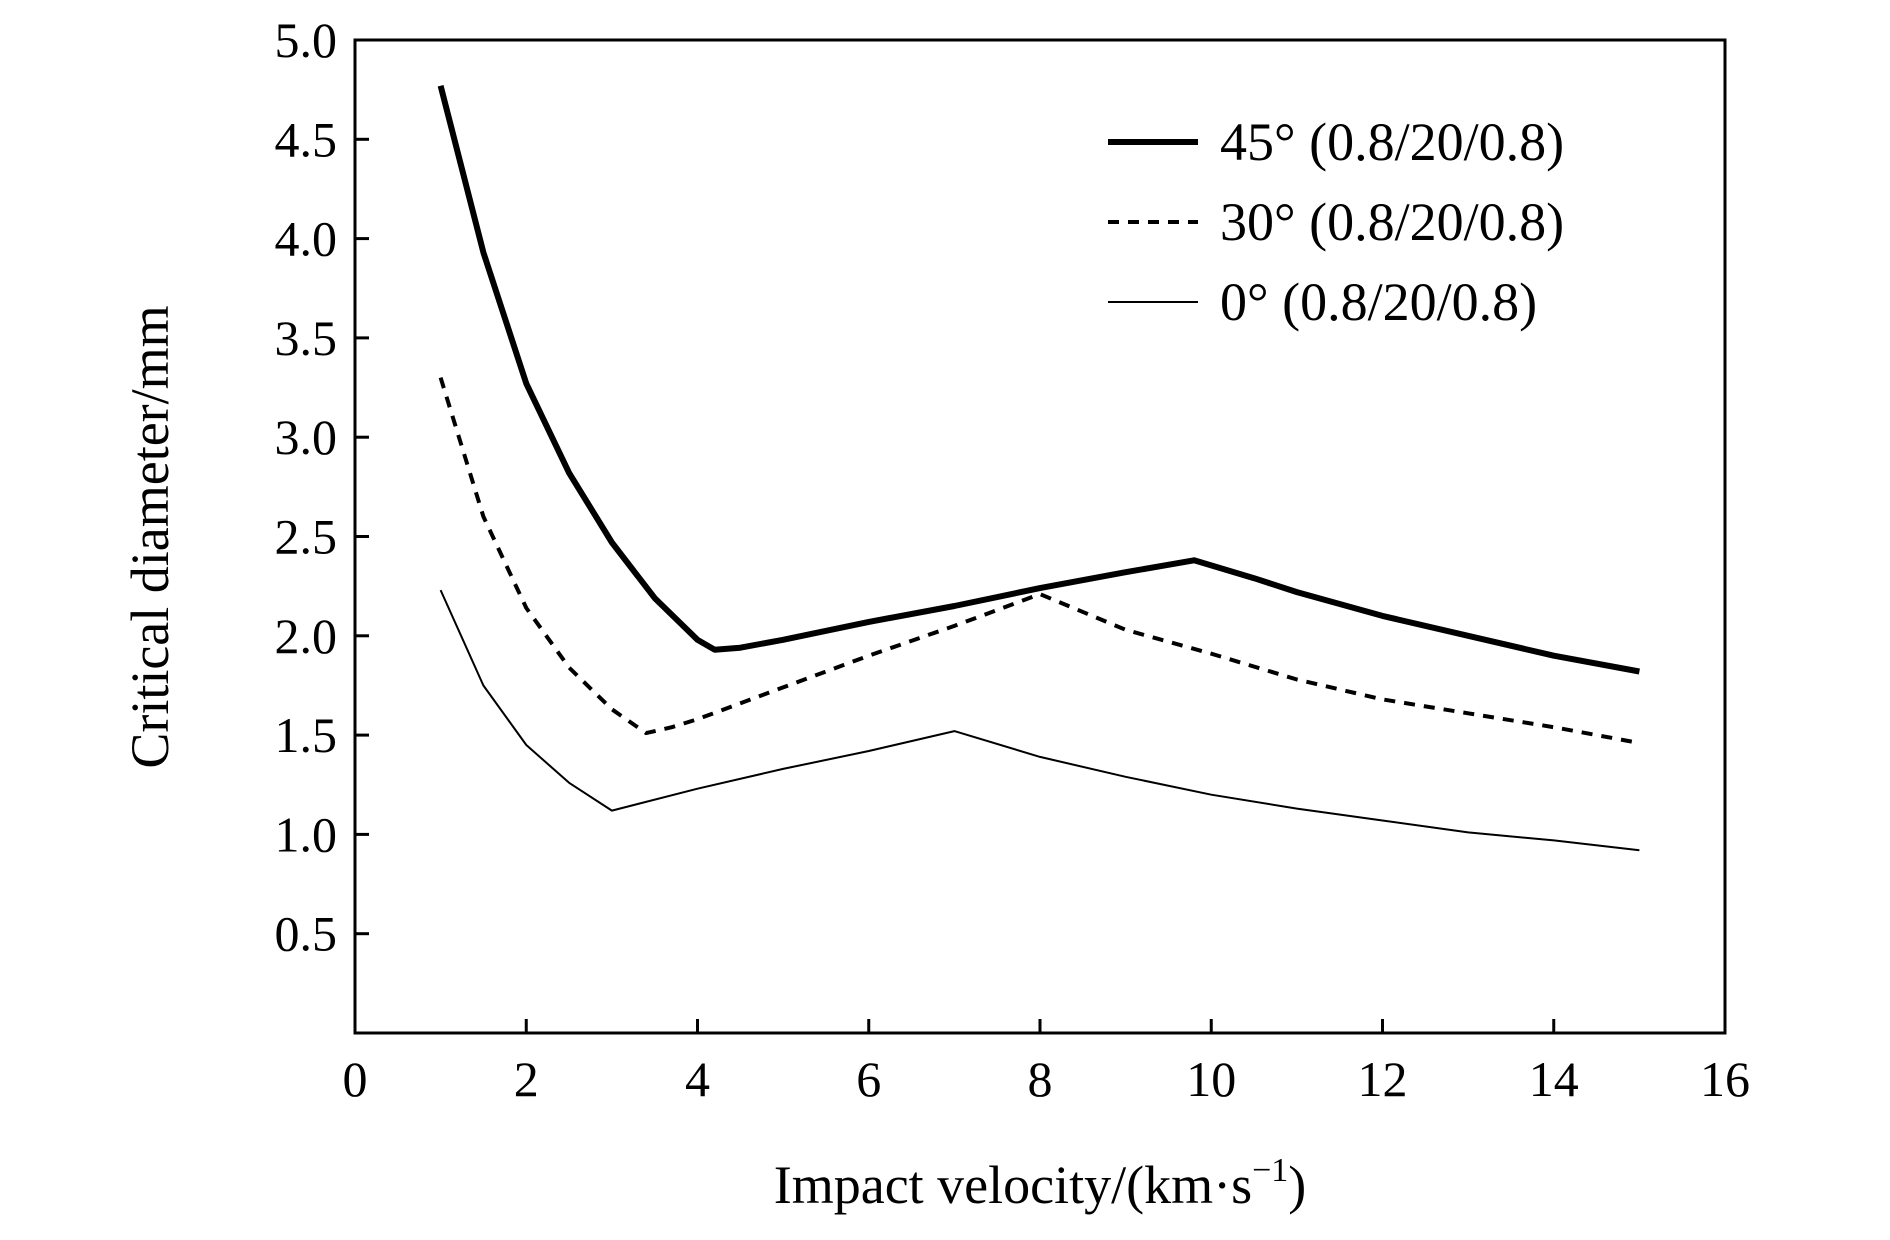 The width and height of the screenshot is (1890, 1240). What do you see at coordinates (1383, 1079) in the screenshot?
I see `x-tick-label: 12` at bounding box center [1383, 1079].